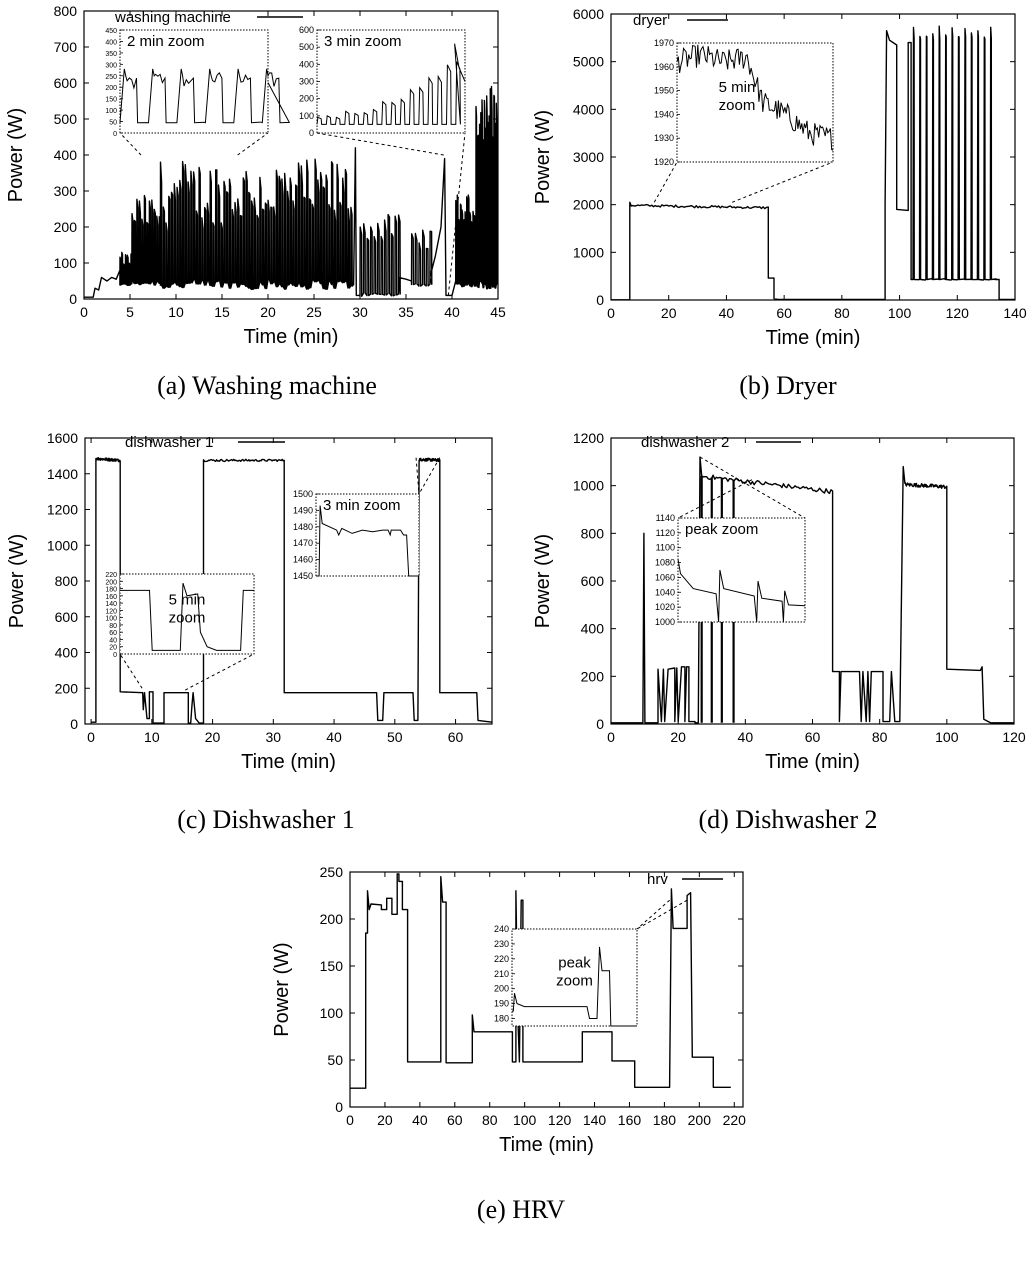  What do you see at coordinates (303, 576) in the screenshot?
I see `inset-y-tick-label: 1450` at bounding box center [303, 576].